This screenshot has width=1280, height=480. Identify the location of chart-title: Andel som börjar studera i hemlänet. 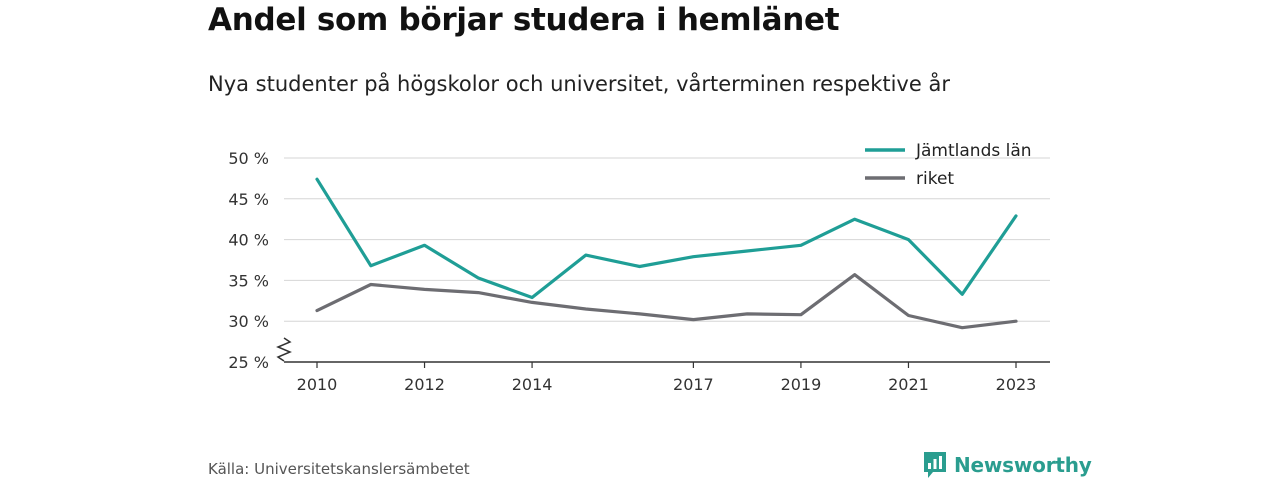
(524, 20).